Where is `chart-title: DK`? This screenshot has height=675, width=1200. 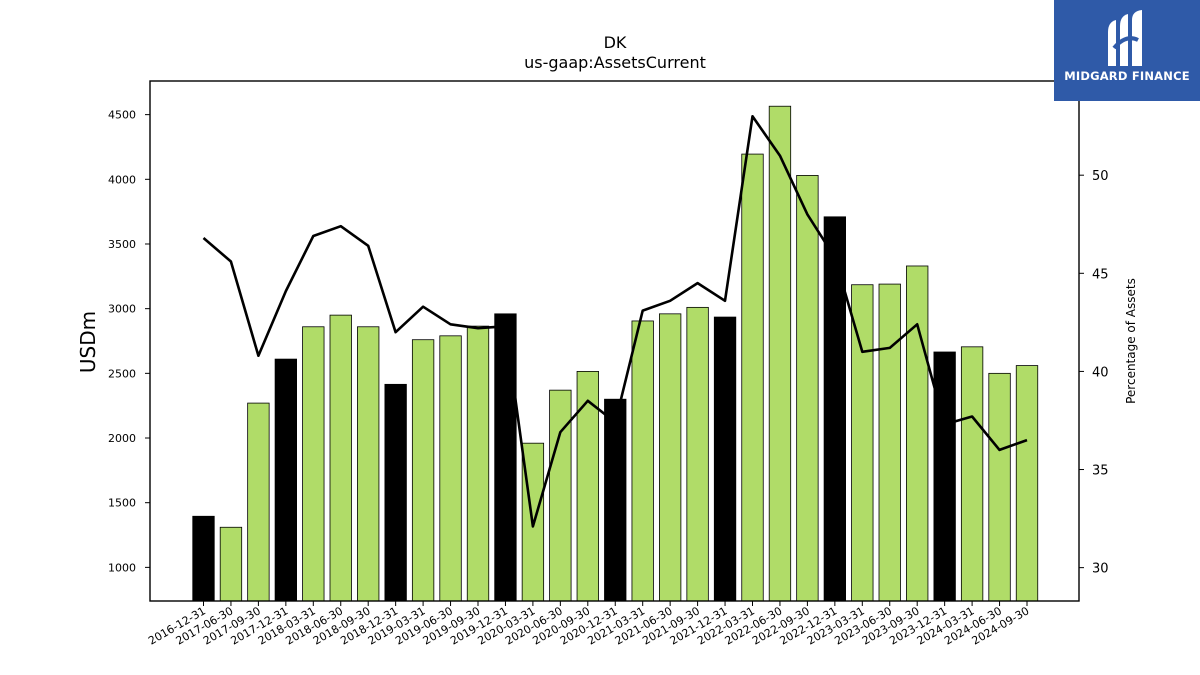 chart-title: DK is located at coordinates (615, 42).